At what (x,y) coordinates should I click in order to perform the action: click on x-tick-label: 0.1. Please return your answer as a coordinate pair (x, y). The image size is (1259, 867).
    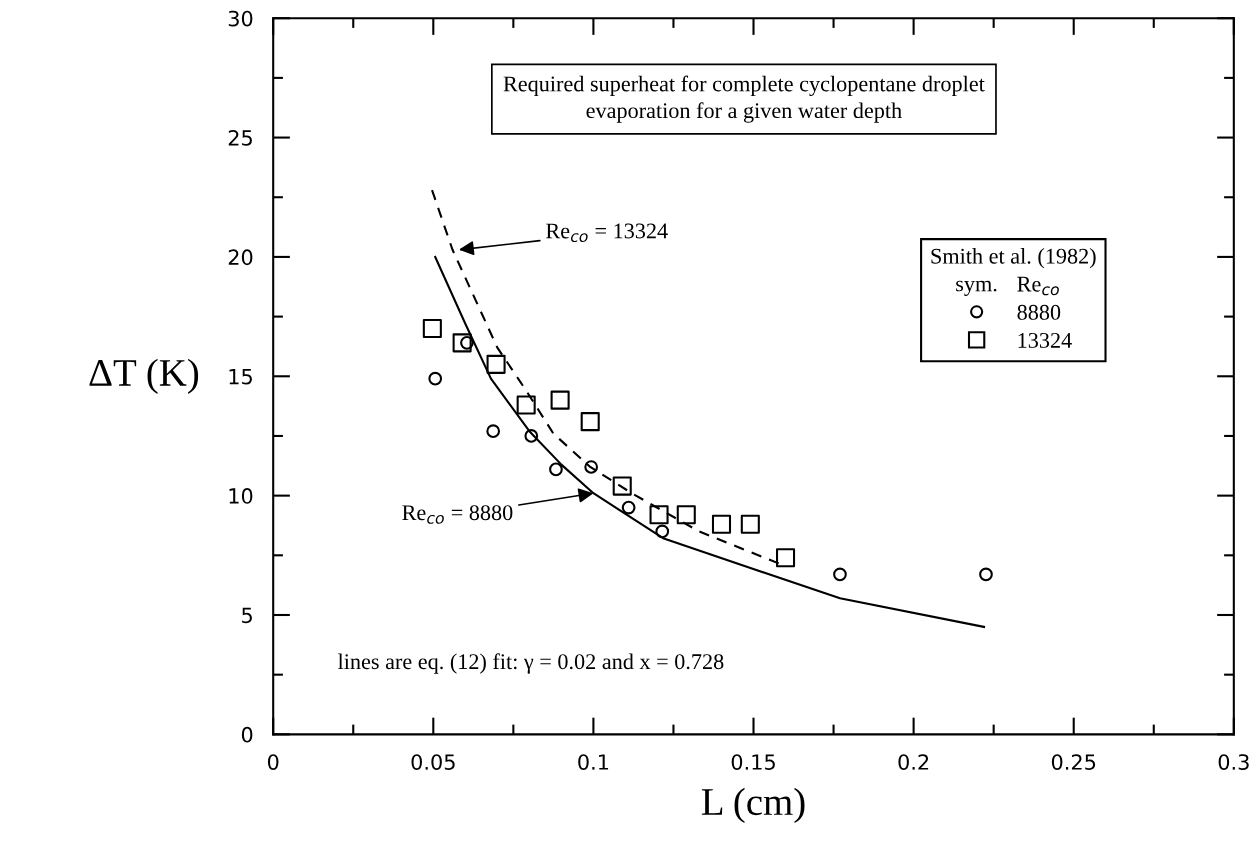
    Looking at the image, I should click on (593, 762).